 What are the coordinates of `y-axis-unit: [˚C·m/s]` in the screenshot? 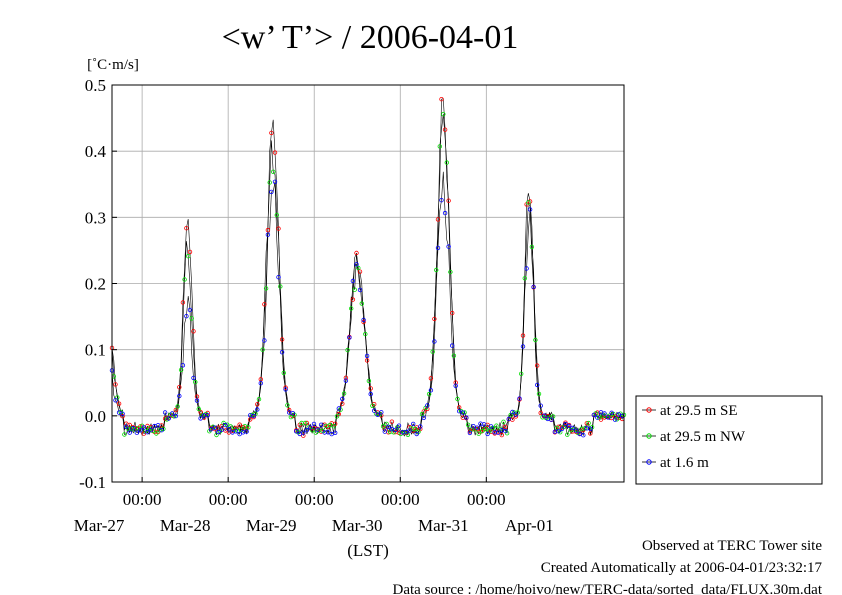 It's located at (113, 65).